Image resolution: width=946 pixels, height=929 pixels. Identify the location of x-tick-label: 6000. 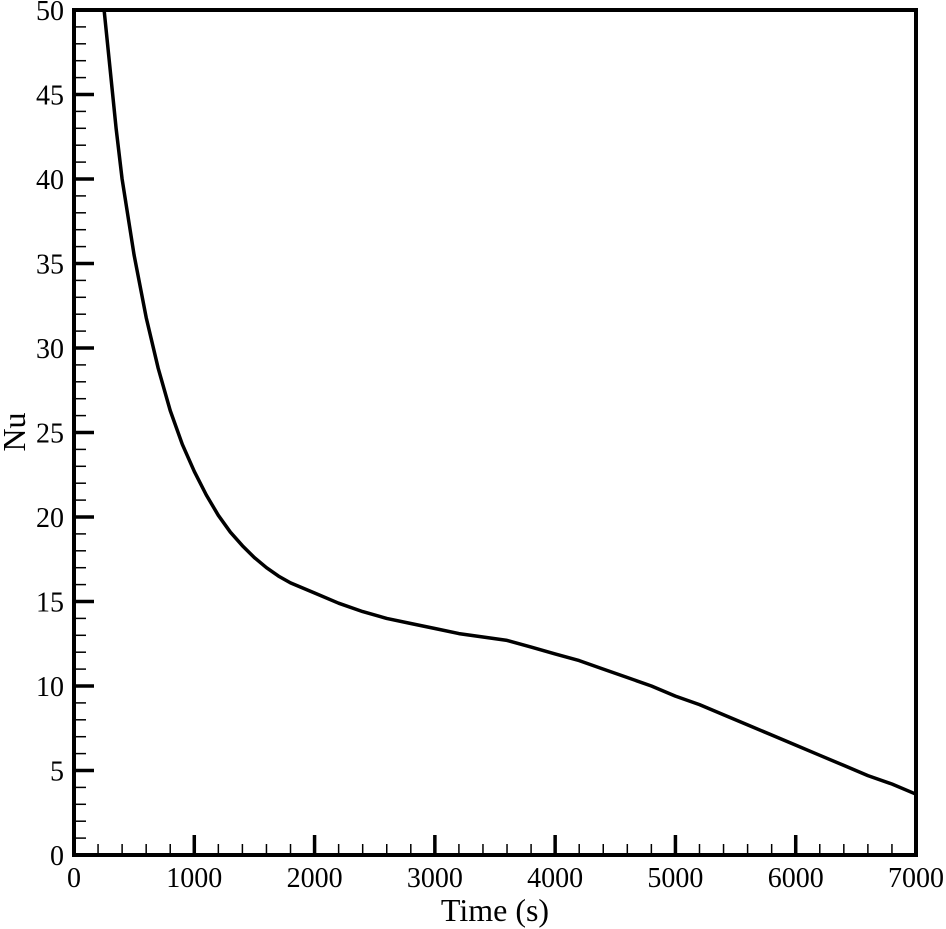
(796, 878).